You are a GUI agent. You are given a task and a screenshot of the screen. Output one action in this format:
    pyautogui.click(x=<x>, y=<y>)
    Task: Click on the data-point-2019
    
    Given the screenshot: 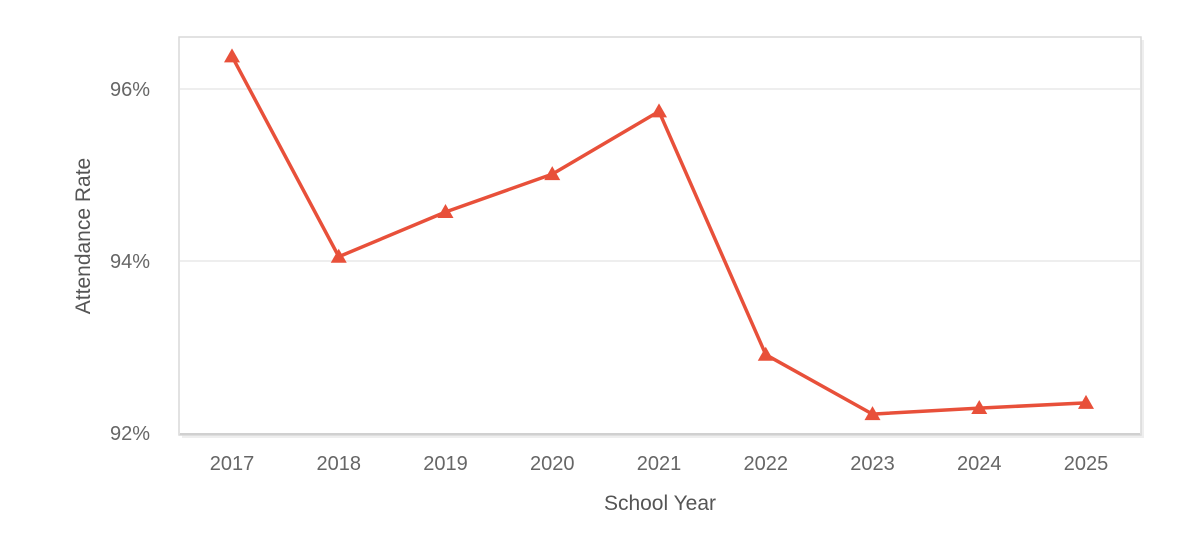 What is the action you would take?
    pyautogui.click(x=445, y=210)
    